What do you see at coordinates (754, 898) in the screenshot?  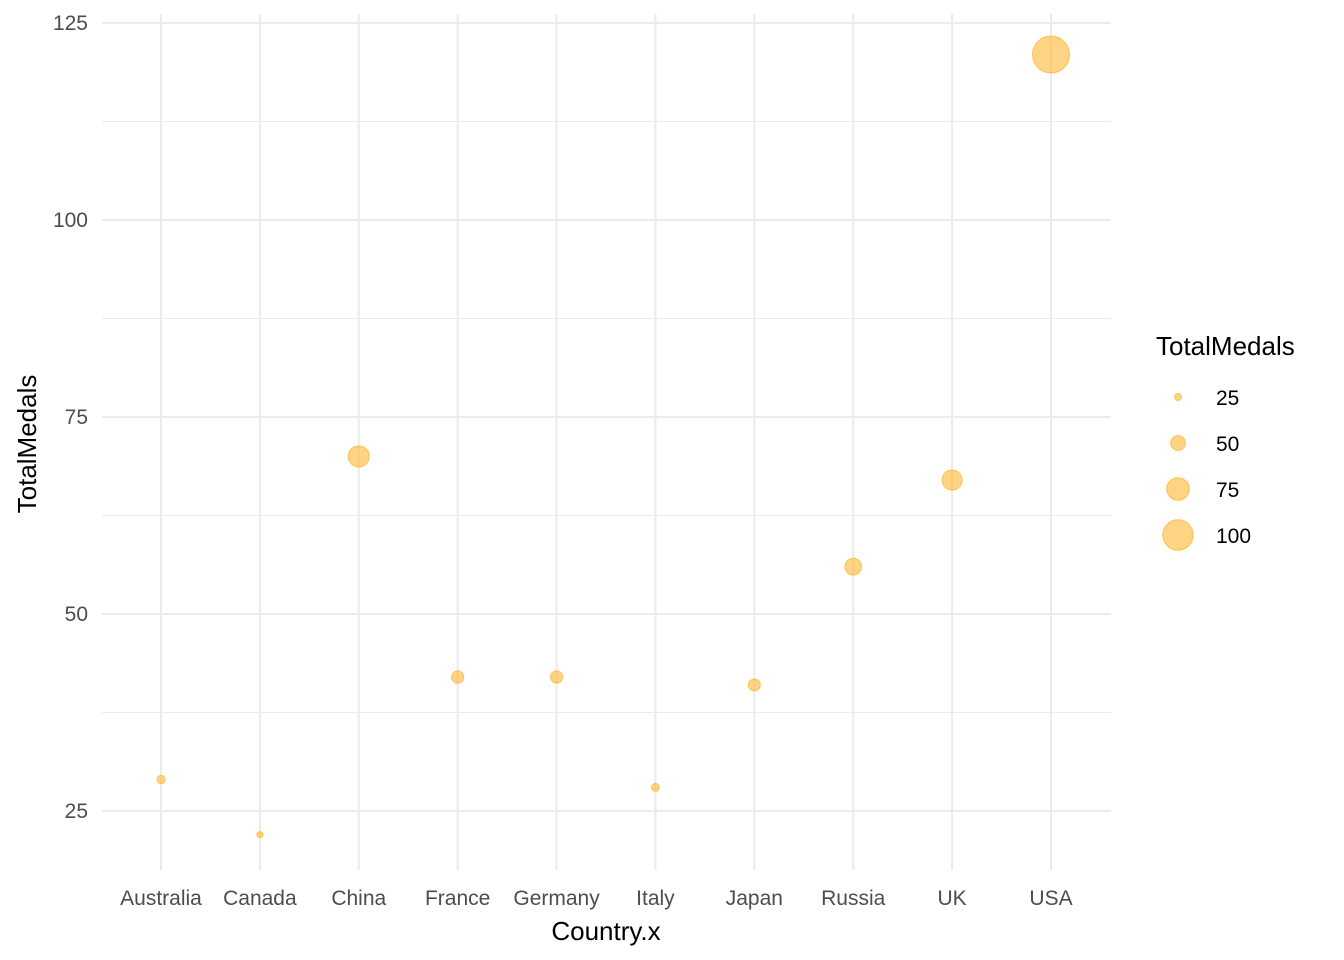 I see `x-tick-label: Japan` at bounding box center [754, 898].